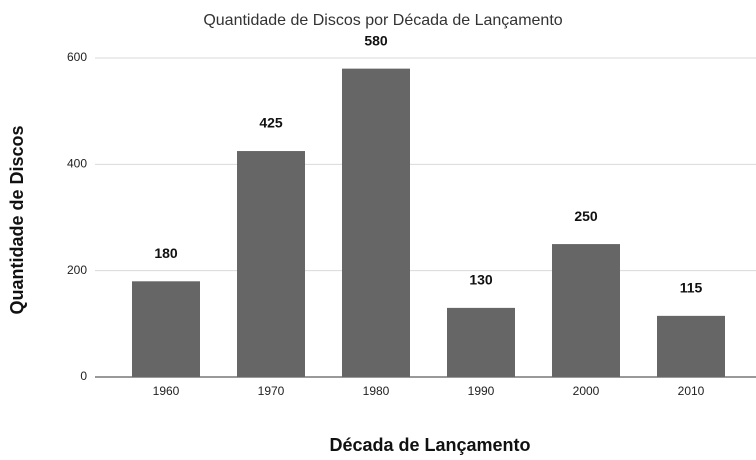 Image resolution: width=756 pixels, height=460 pixels. Describe the element at coordinates (586, 391) in the screenshot. I see `x-tick-label: 2000` at that location.